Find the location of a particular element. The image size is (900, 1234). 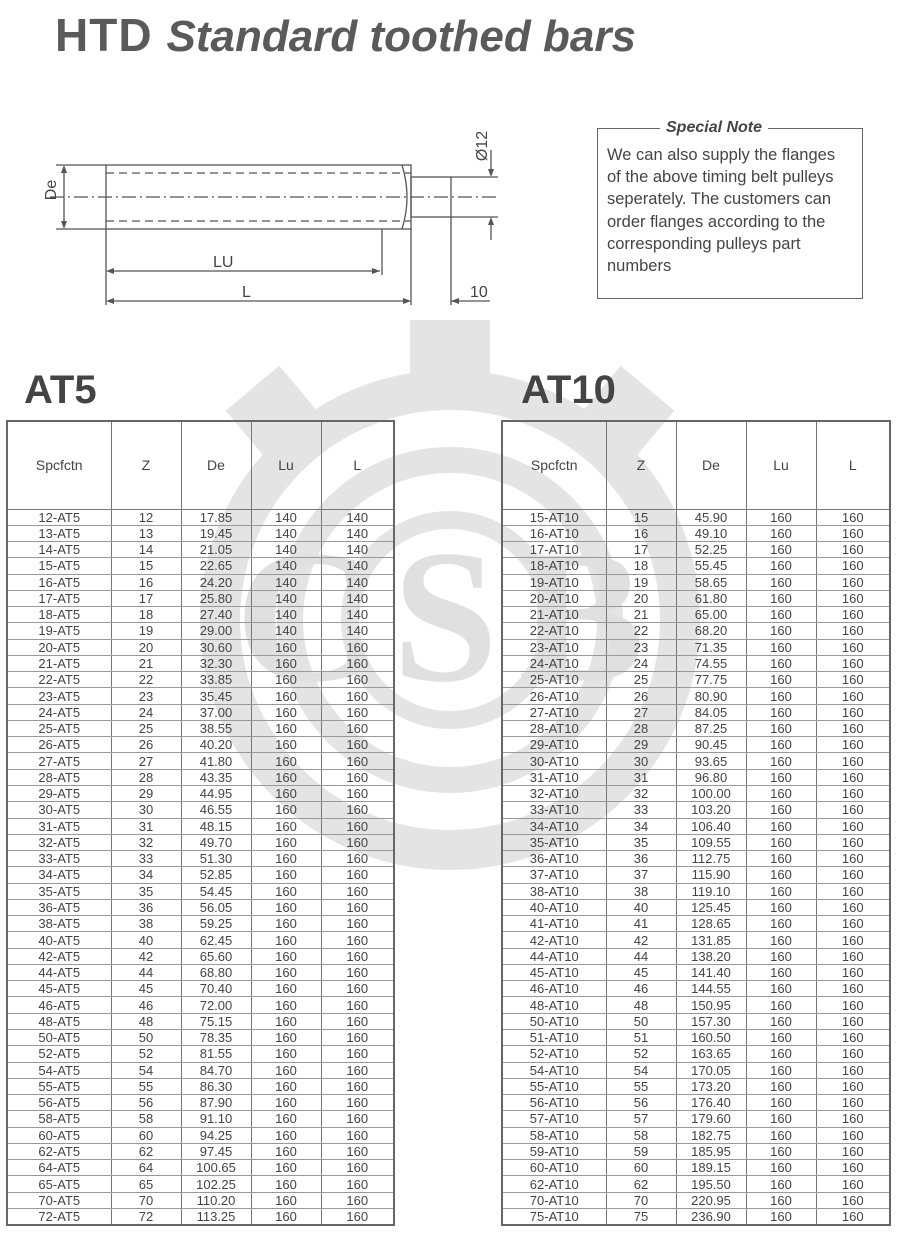

table-cell: 131.85 is located at coordinates (711, 940).